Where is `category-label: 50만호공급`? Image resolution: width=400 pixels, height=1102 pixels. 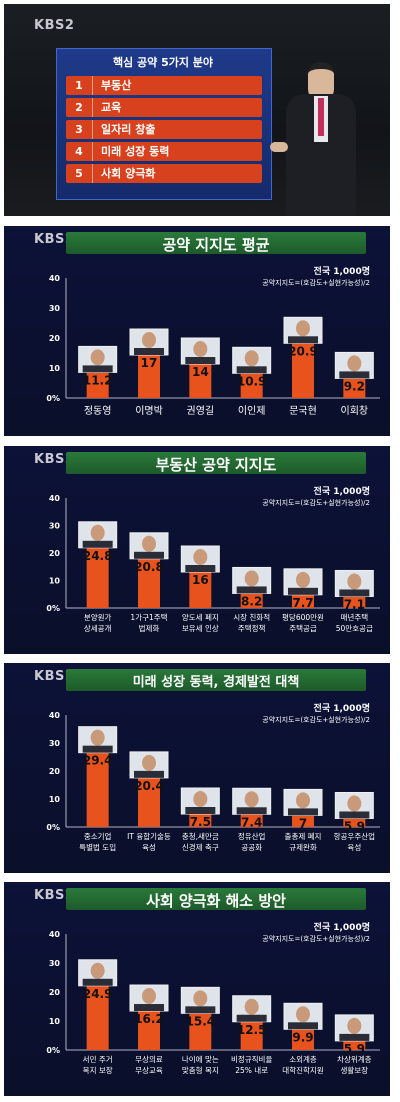 category-label: 50만호공급 is located at coordinates (354, 628).